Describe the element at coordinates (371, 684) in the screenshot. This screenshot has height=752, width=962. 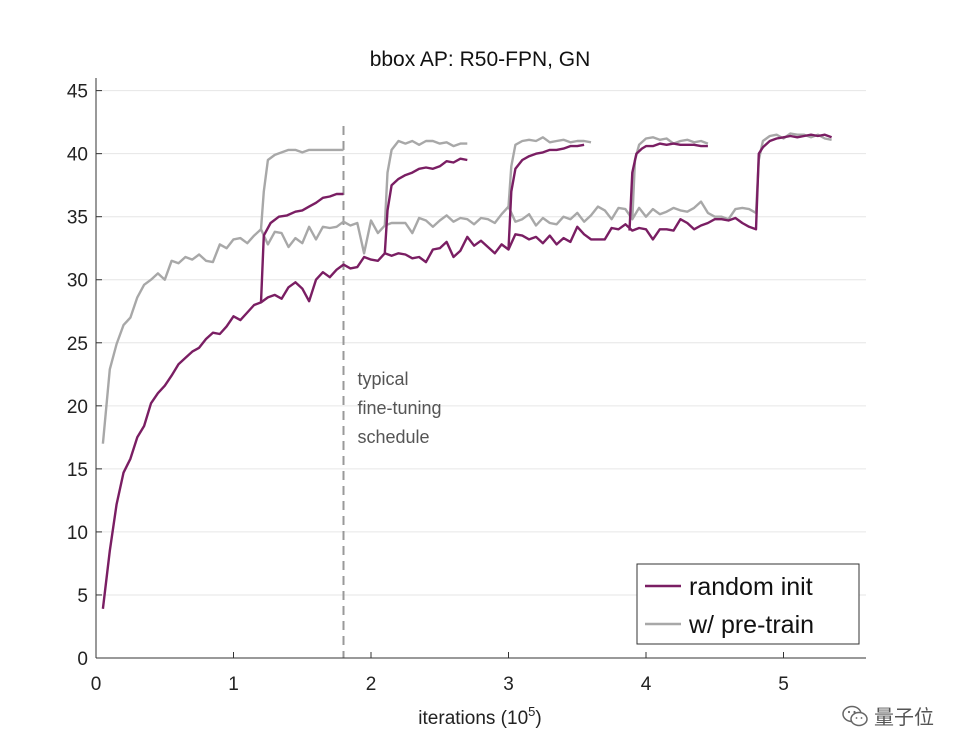
I see `x-tick-label: 2` at that location.